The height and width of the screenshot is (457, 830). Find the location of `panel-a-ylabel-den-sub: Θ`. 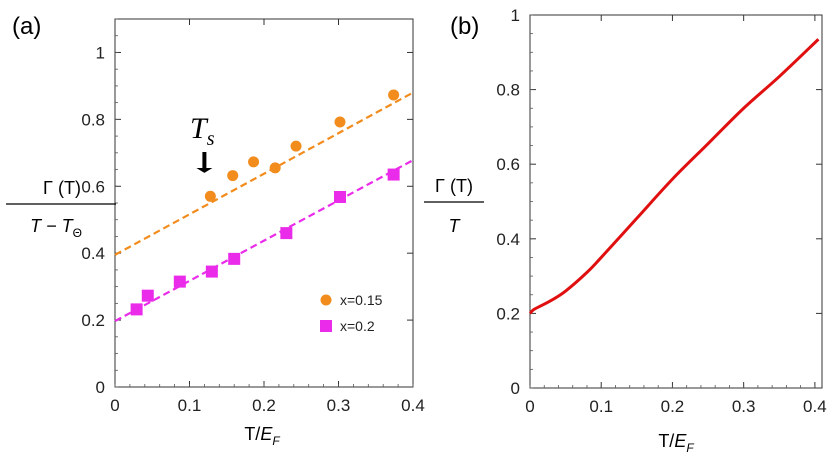

panel-a-ylabel-den-sub: Θ is located at coordinates (77, 233).